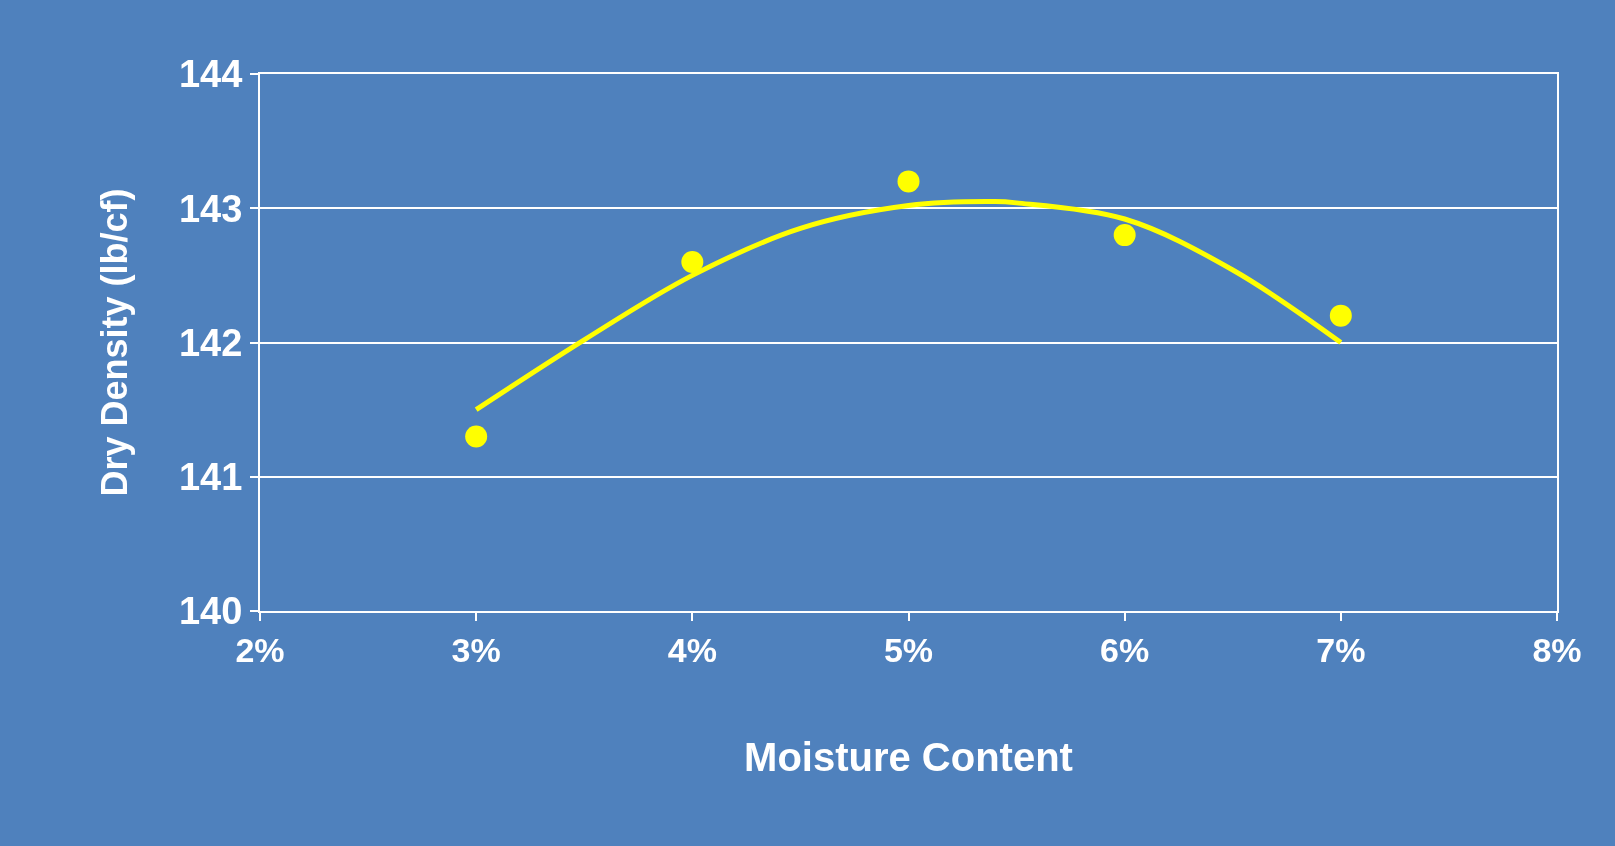 The height and width of the screenshot is (846, 1615). What do you see at coordinates (476, 649) in the screenshot?
I see `x-tick-label: 3%` at bounding box center [476, 649].